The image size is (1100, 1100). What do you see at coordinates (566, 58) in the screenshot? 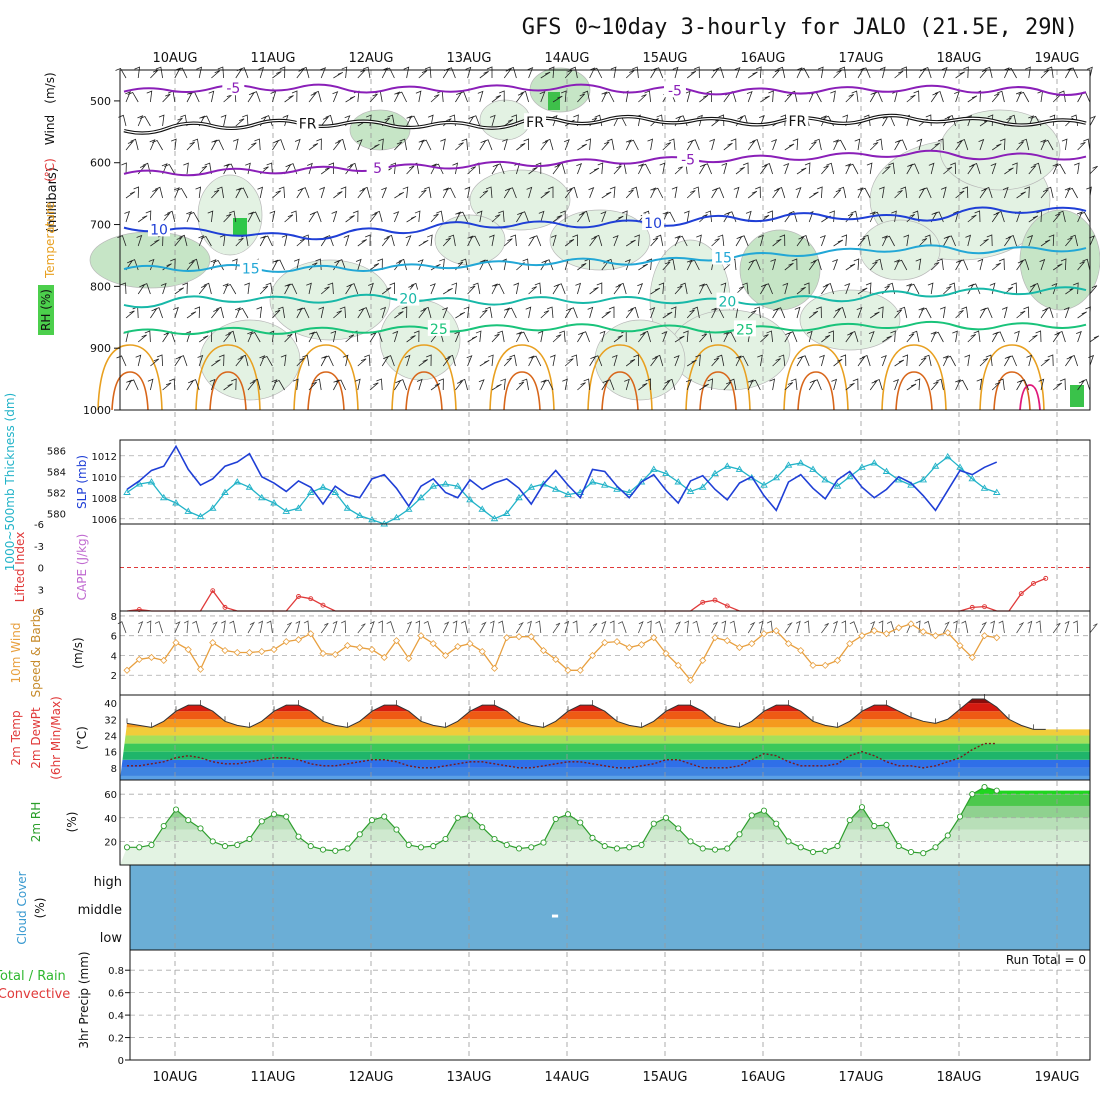
I see `date-label-top: 14AUG` at bounding box center [566, 58].